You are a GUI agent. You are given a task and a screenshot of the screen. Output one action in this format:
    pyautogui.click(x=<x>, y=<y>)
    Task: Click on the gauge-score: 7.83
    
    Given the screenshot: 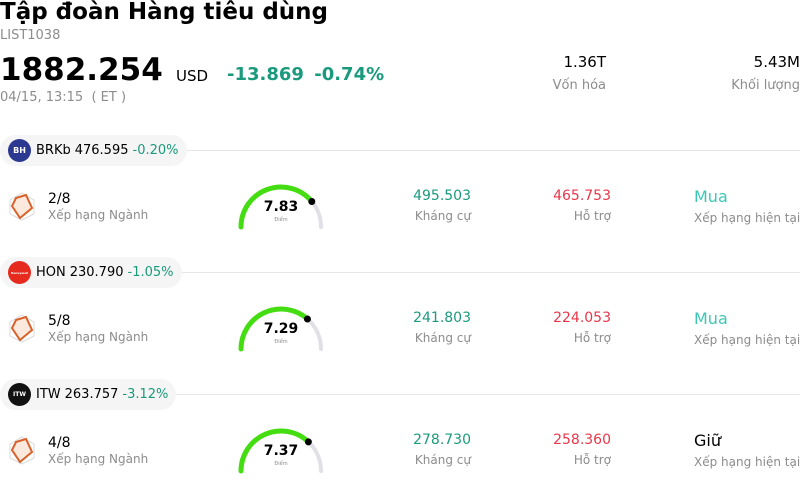 What is the action you would take?
    pyautogui.click(x=281, y=207)
    